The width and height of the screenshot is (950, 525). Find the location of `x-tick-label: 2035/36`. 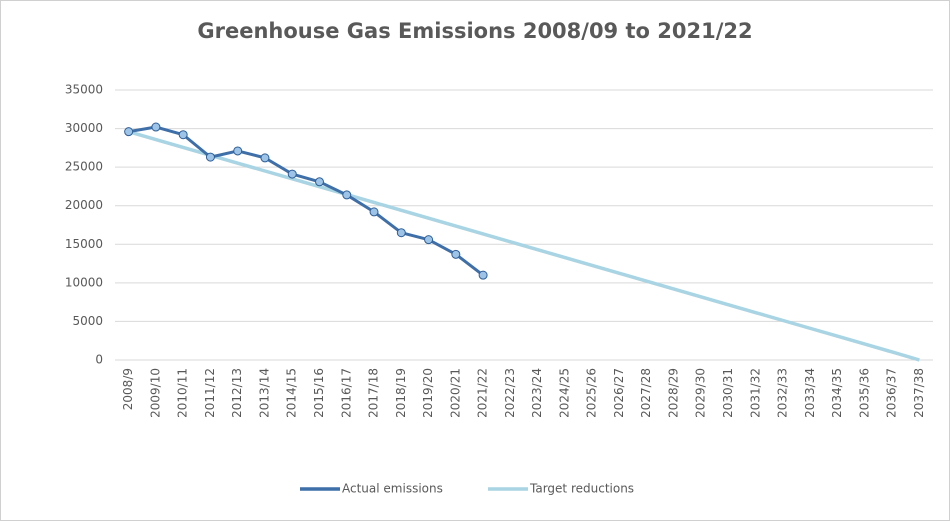

x-tick-label: 2035/36 is located at coordinates (864, 393).